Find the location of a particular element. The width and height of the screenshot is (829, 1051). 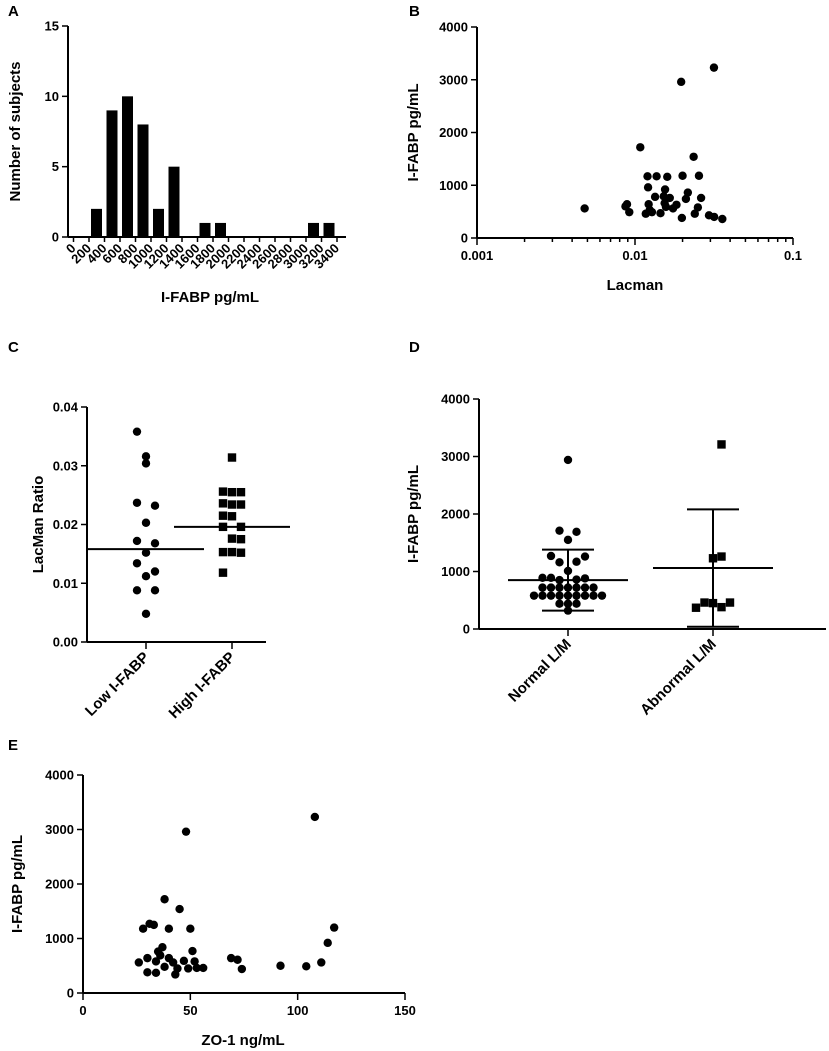

x-category-label: High I-FABP is located at coordinates (202, 685).